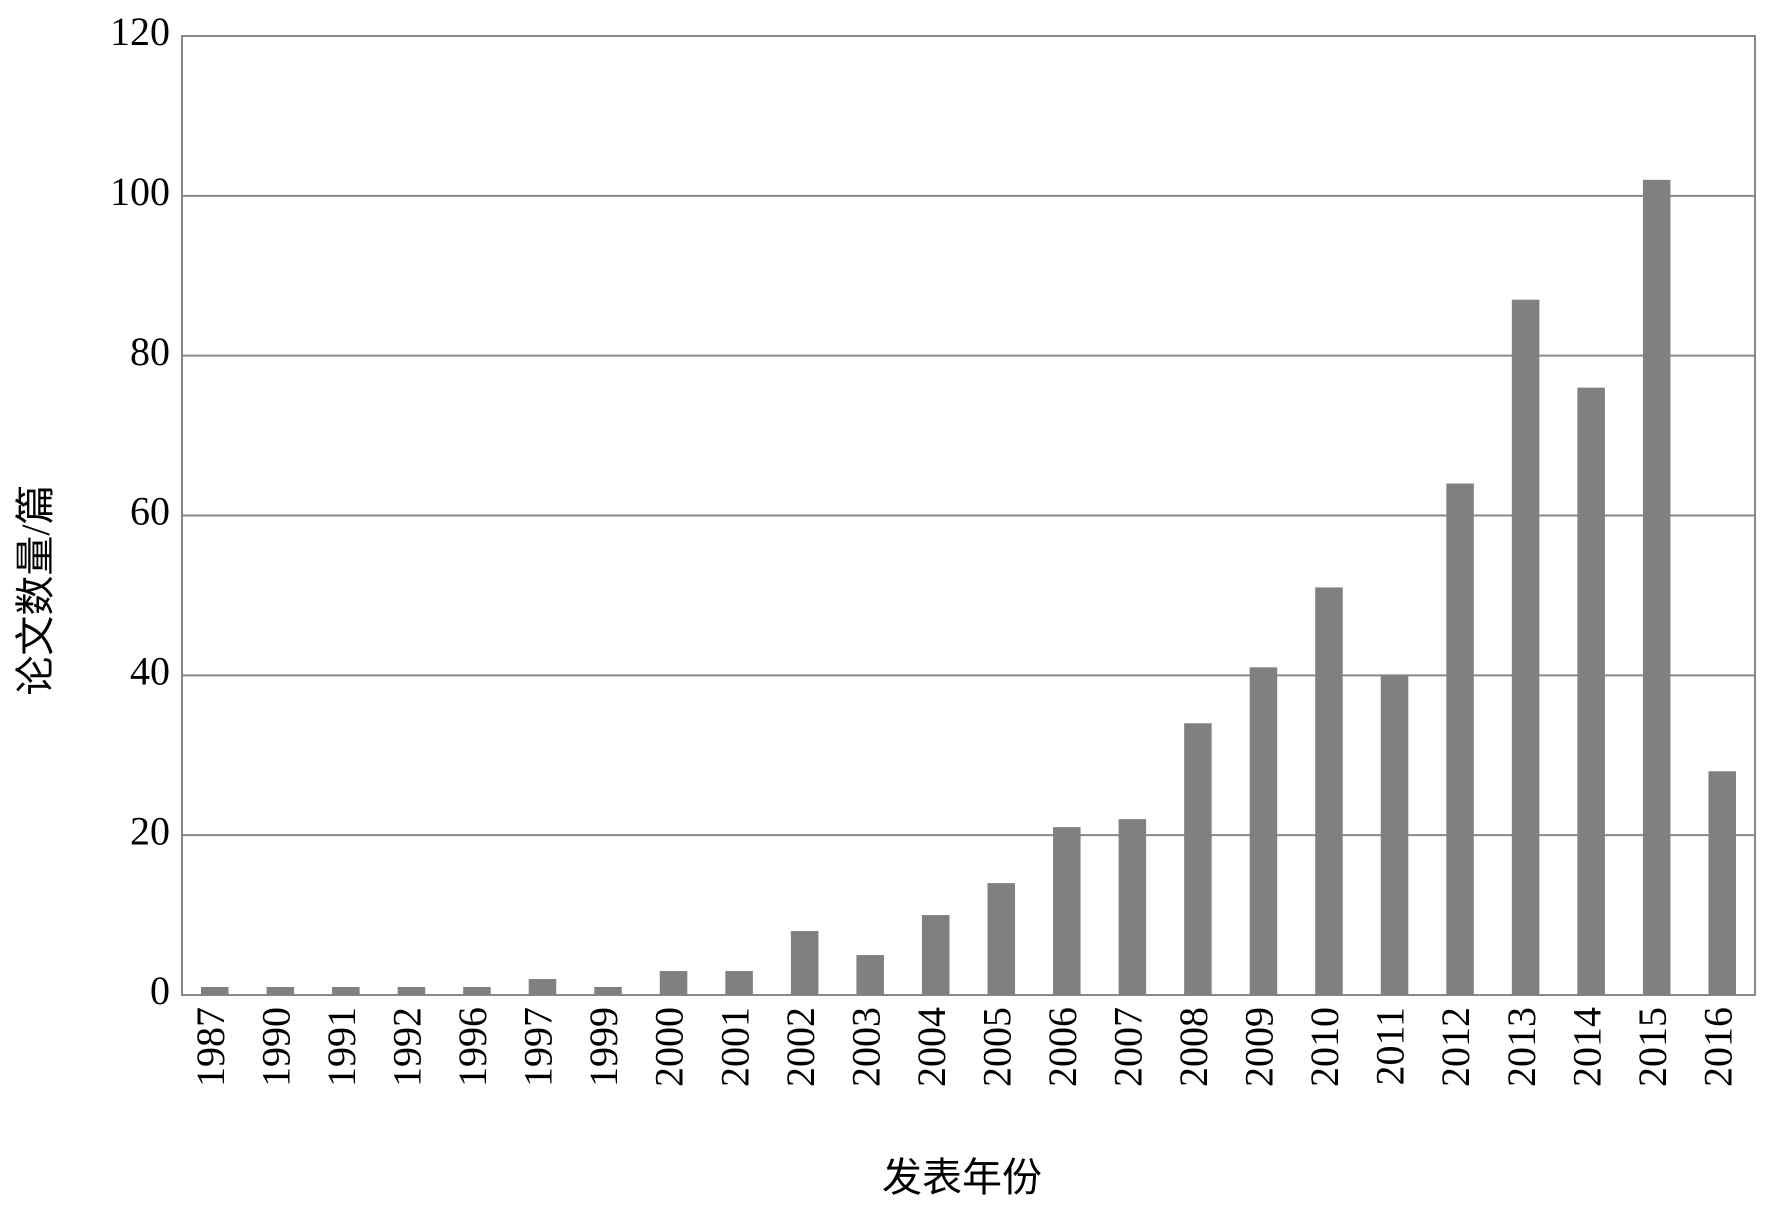 This screenshot has width=1772, height=1213. I want to click on y-axis-label: 论文数量/篇, so click(35, 589).